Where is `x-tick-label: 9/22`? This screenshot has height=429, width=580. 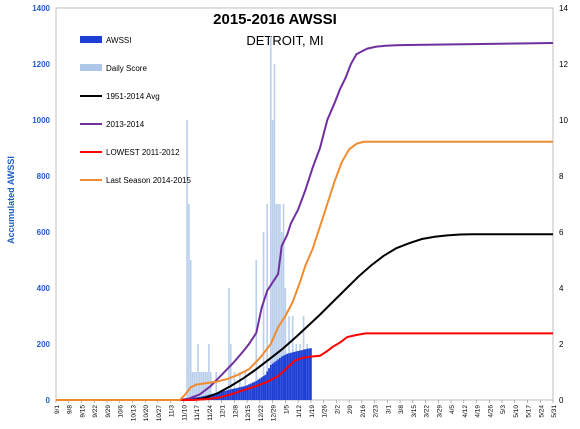
x-tick-label: 9/22 is located at coordinates (95, 411).